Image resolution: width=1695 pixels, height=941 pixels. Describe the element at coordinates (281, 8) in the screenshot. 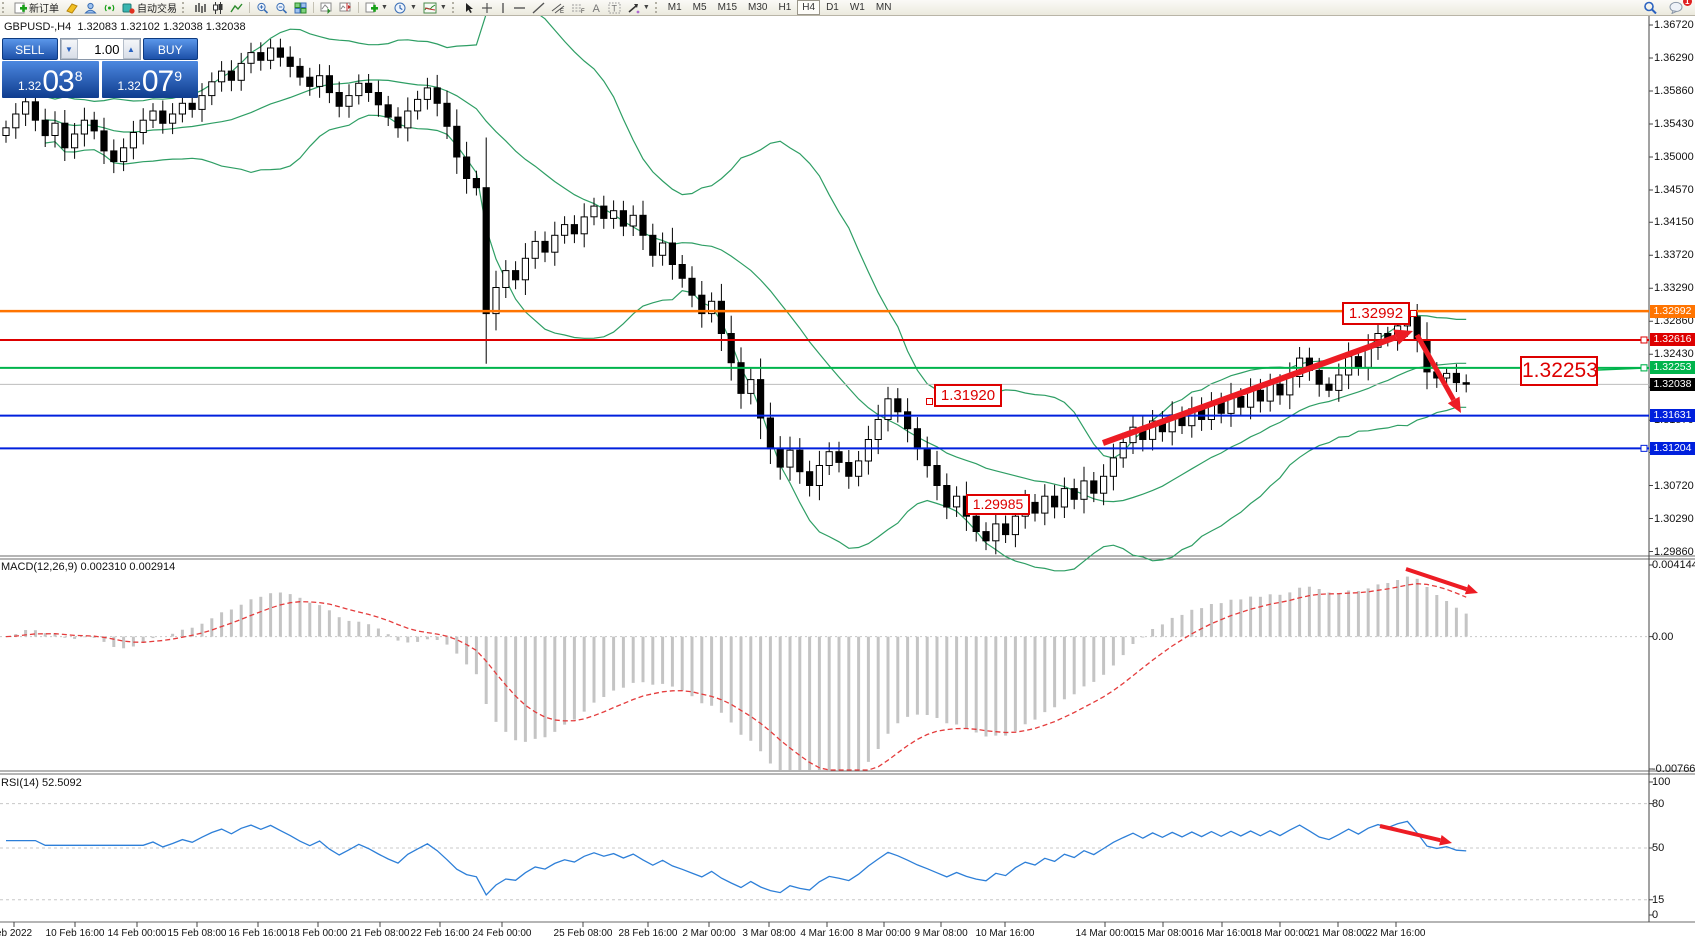

I see `zoom-out-button` at that location.